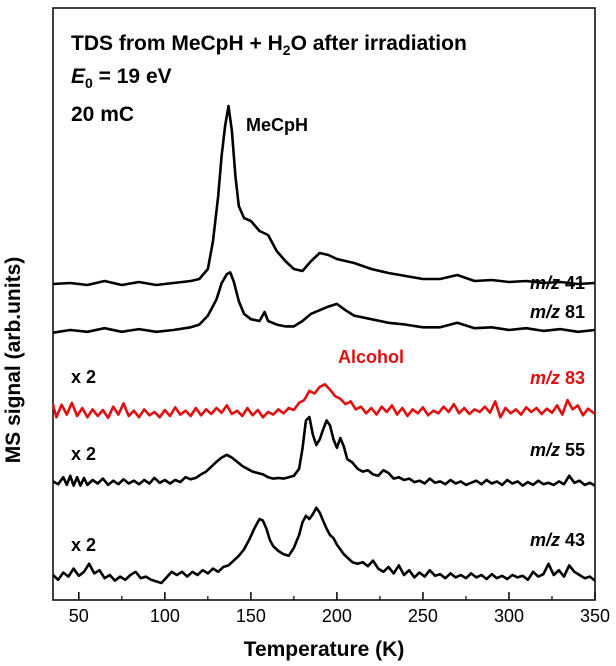  What do you see at coordinates (595, 616) in the screenshot?
I see `x-tick-label-350: 350` at bounding box center [595, 616].